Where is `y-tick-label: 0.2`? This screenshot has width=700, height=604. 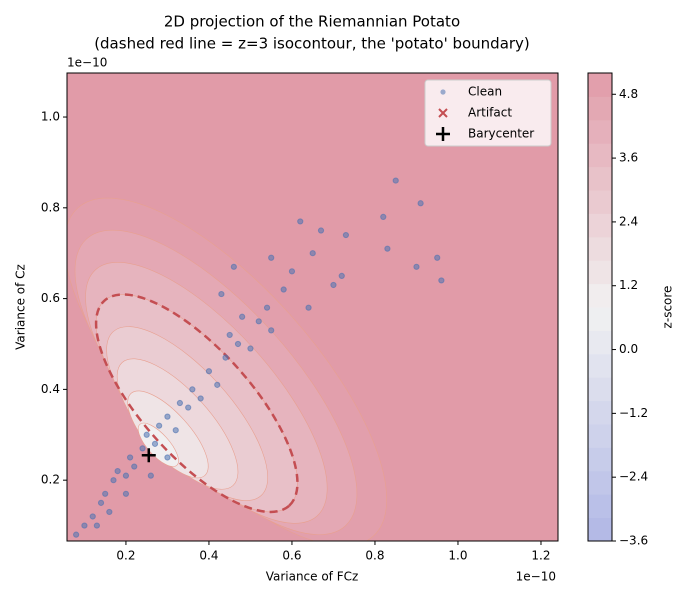 y-tick-label: 0.2 is located at coordinates (50, 480).